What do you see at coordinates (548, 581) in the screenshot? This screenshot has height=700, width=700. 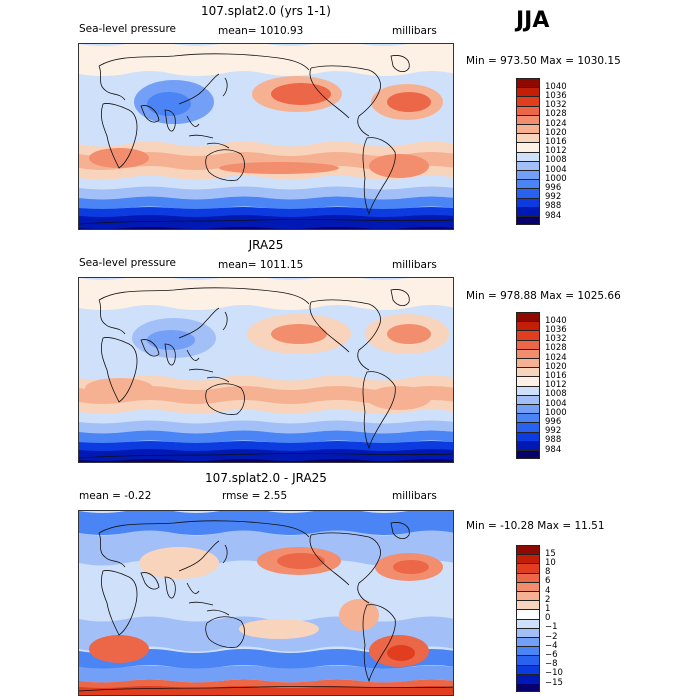 I see `colorbar-tick-label: 6` at bounding box center [548, 581].